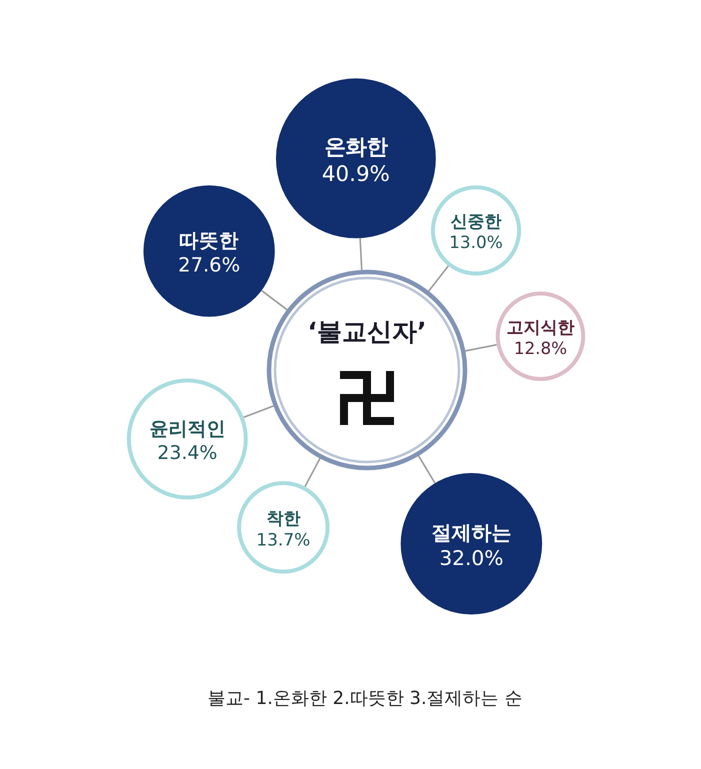  Describe the element at coordinates (283, 518) in the screenshot. I see `category-label: 착한` at that location.